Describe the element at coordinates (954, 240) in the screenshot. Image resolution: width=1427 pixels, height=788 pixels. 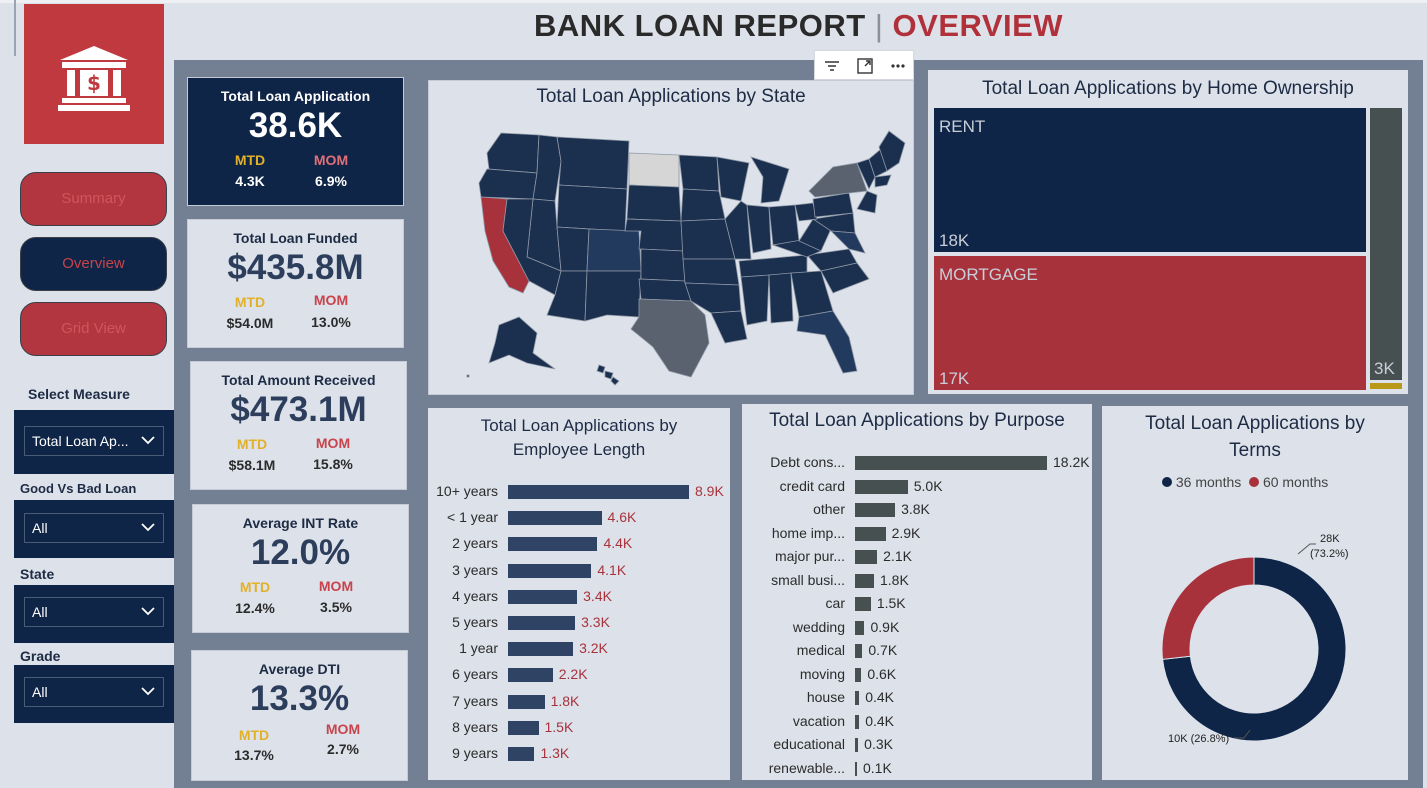
I see `treemap-tile-value: 18K` at that location.